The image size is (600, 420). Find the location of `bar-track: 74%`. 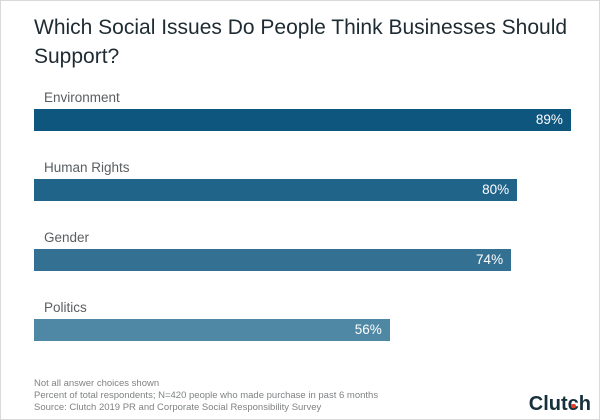

bar-track: 74% is located at coordinates (308, 260).